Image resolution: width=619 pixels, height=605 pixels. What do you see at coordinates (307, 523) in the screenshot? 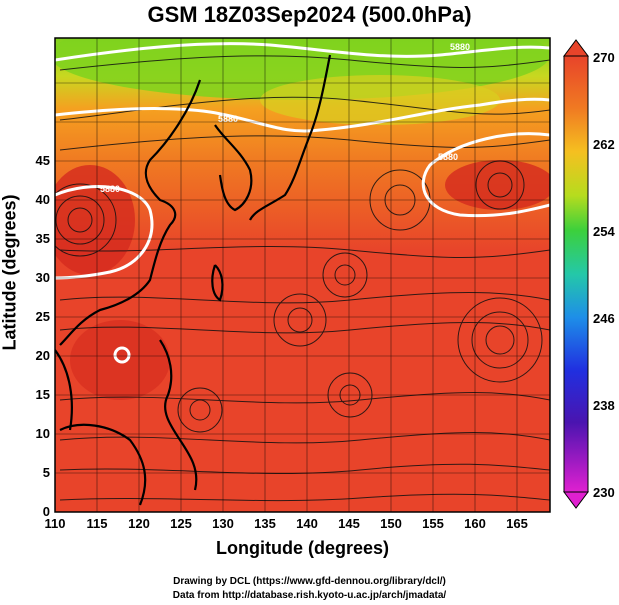
I see `x-tick-label: 140` at bounding box center [307, 523].